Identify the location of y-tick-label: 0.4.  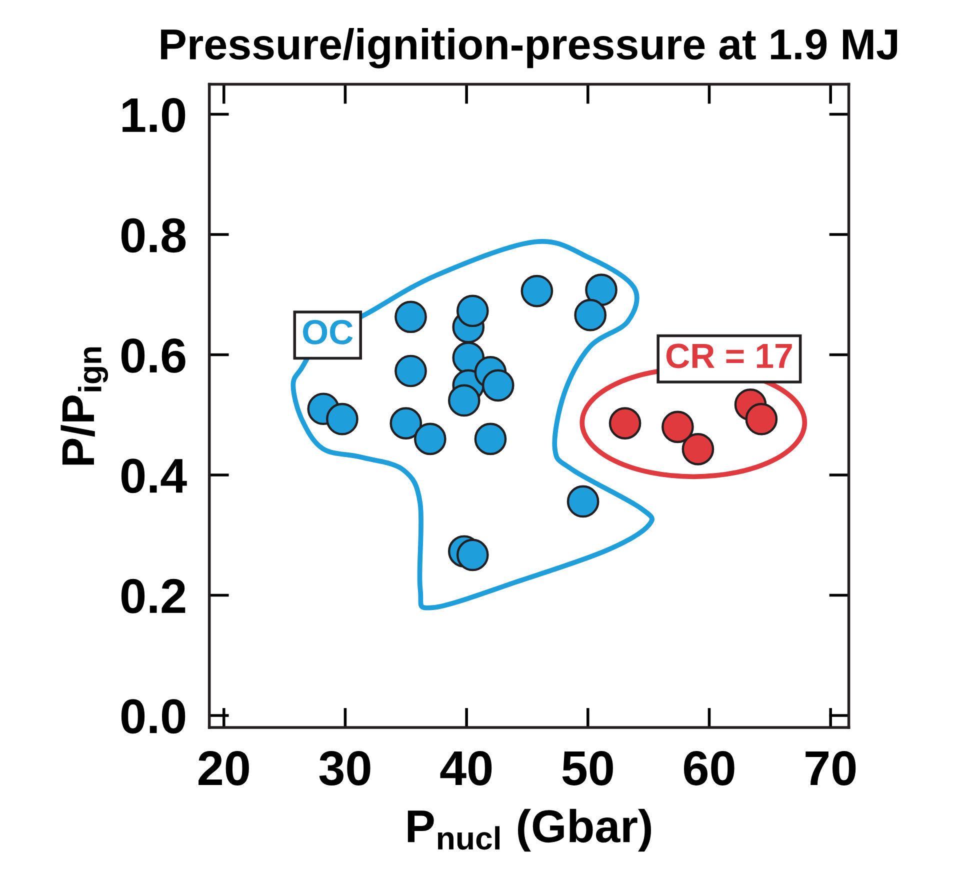
(154, 476).